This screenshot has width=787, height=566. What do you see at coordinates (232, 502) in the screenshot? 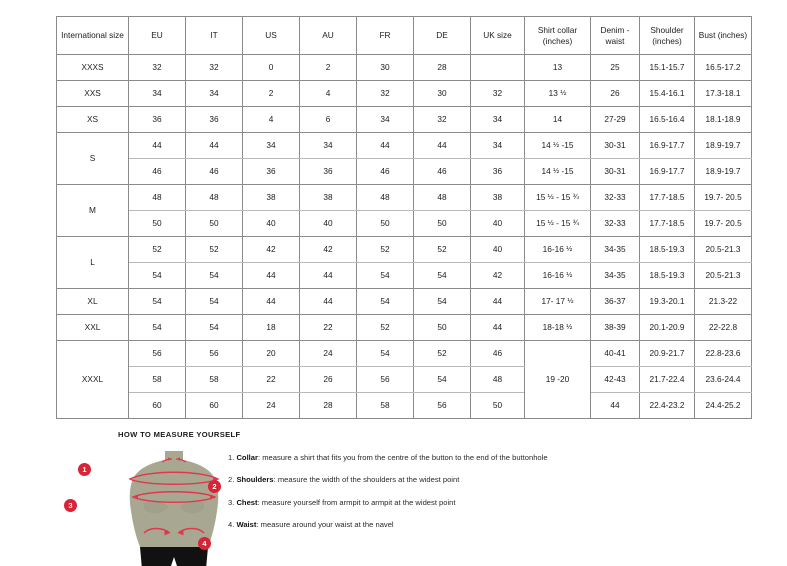
I see `step-number: 3.` at bounding box center [232, 502].